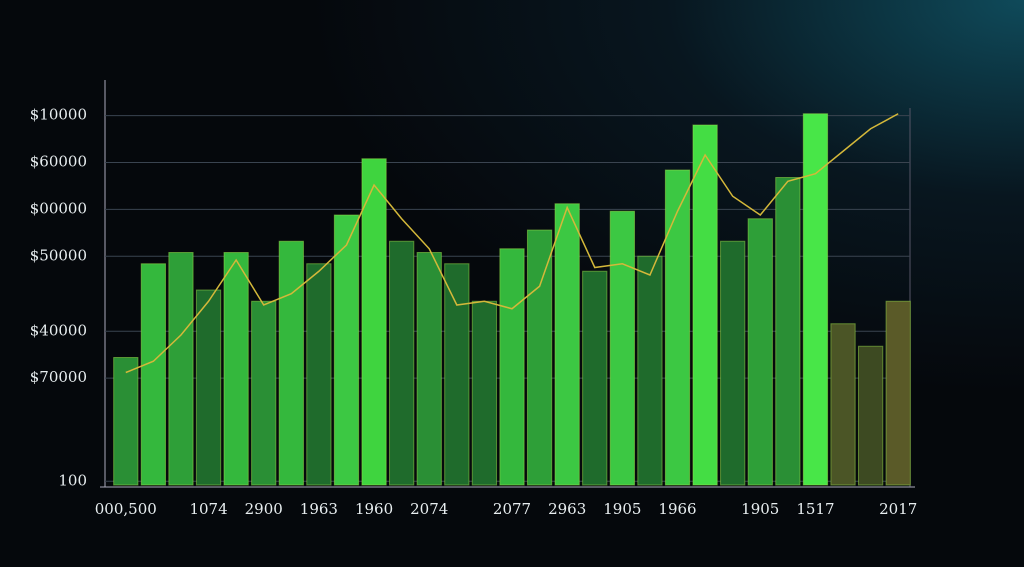 The height and width of the screenshot is (567, 1024). Describe the element at coordinates (58, 377) in the screenshot. I see `y-tick-label: $70000` at that location.